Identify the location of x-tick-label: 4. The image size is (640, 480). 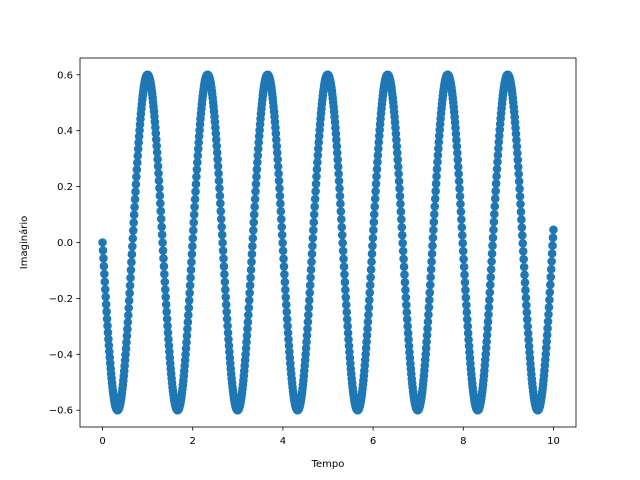
(283, 441).